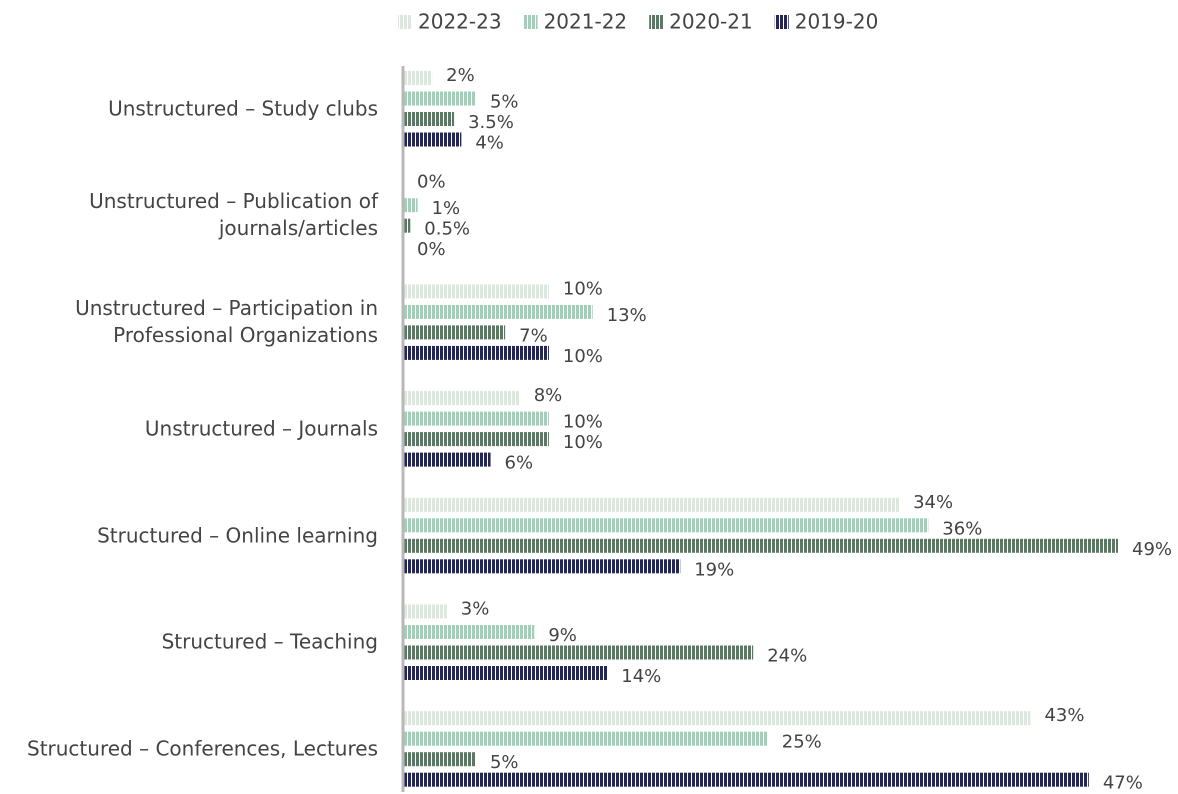 The width and height of the screenshot is (1178, 794). I want to click on value-label: 36%, so click(962, 528).